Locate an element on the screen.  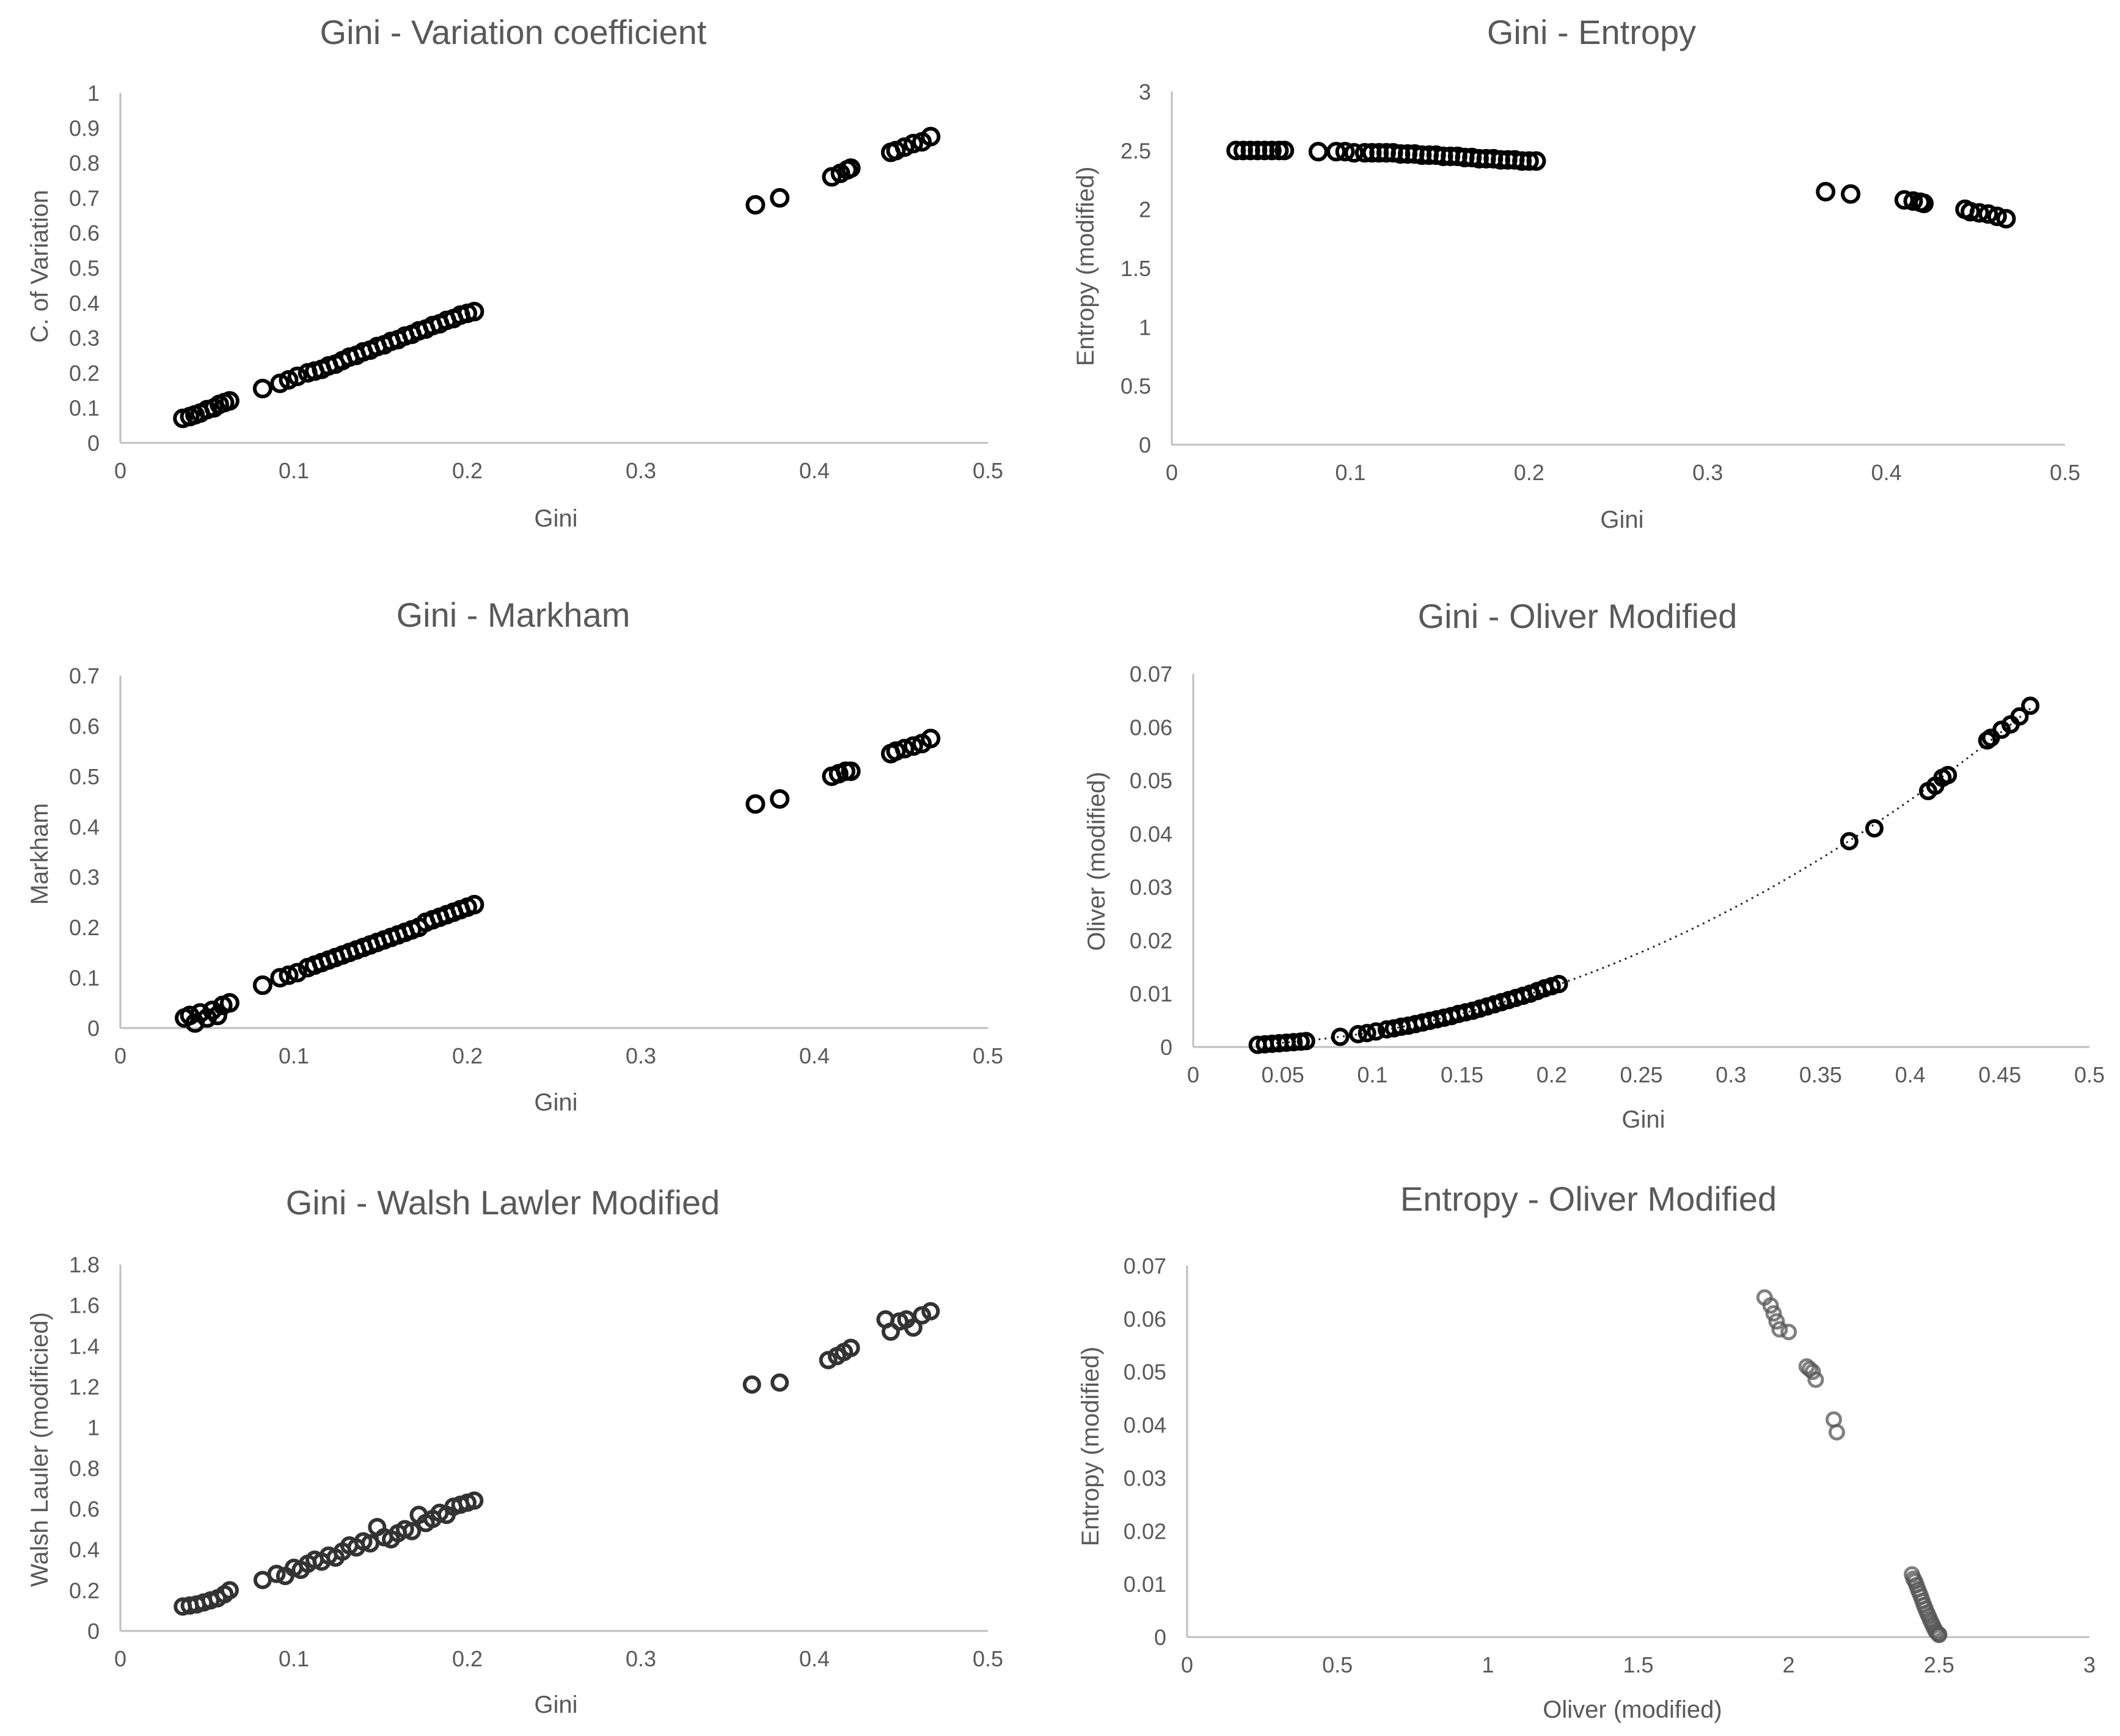
x-tick-label: 0.25 is located at coordinates (1641, 1074).